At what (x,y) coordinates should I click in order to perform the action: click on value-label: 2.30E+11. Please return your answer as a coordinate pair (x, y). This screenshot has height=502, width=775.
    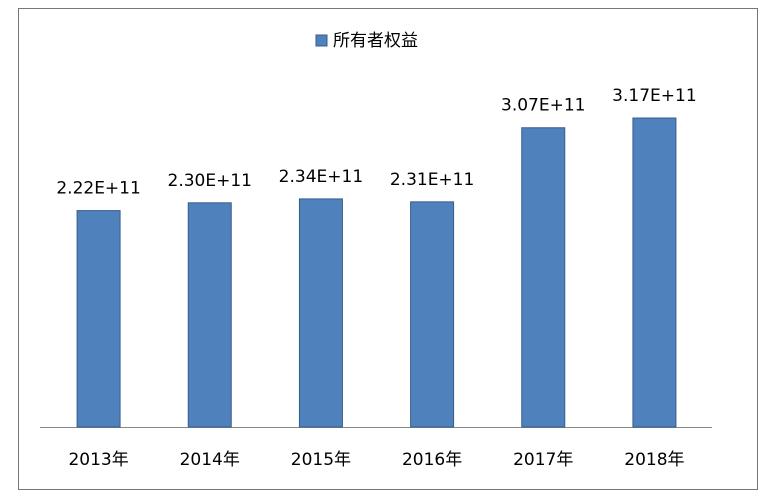
    Looking at the image, I should click on (210, 181).